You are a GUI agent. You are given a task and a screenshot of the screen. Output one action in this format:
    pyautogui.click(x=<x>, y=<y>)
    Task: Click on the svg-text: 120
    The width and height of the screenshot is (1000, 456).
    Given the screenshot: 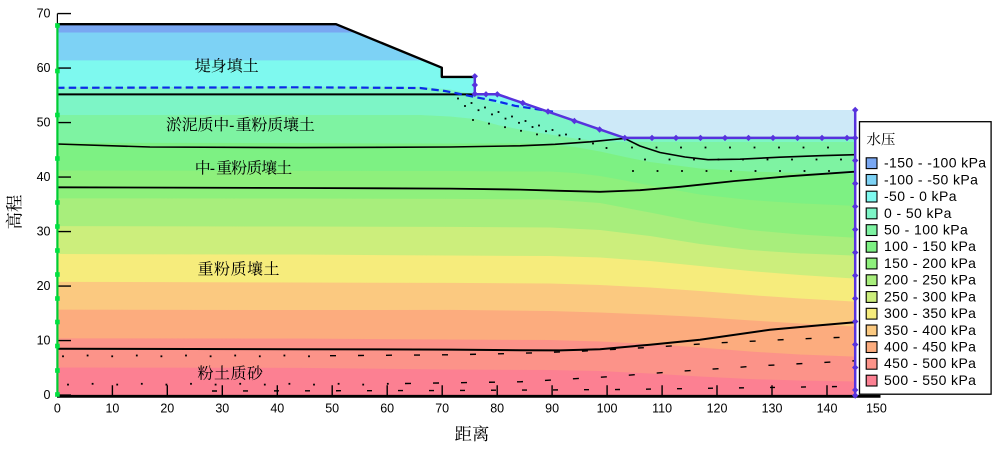 What is the action you would take?
    pyautogui.click(x=717, y=409)
    